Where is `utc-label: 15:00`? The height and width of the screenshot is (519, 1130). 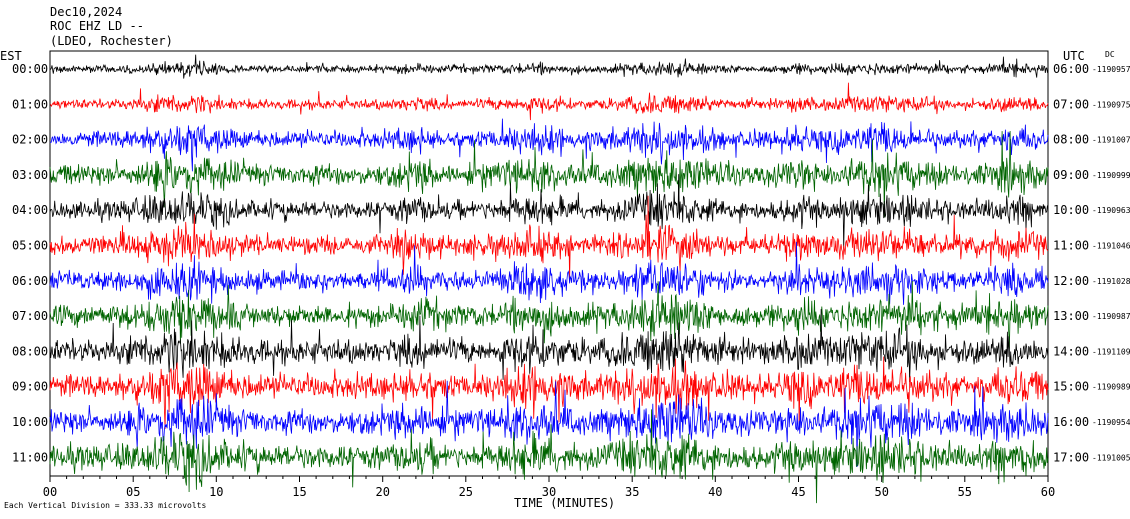 utc-label: 15:00 is located at coordinates (1071, 387).